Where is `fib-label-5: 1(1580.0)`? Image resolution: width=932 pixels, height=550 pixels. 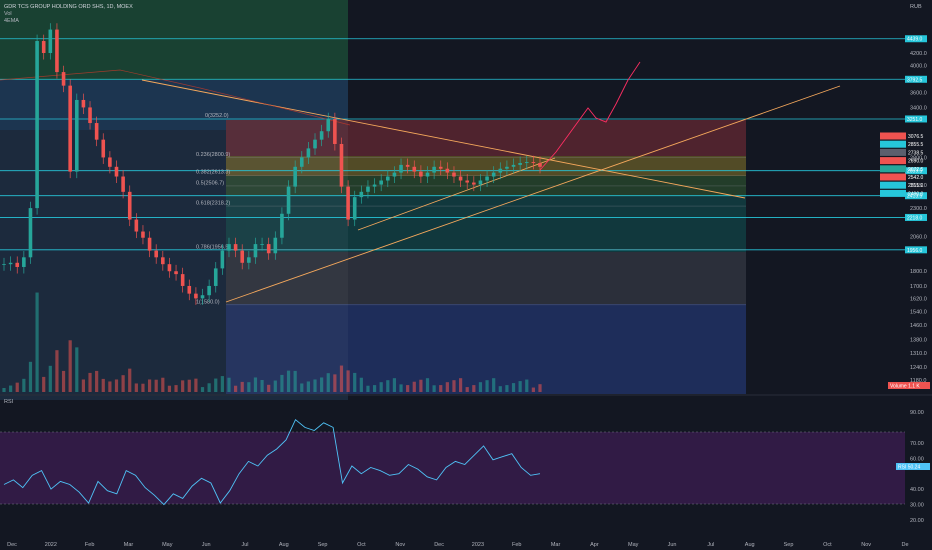 fib-label-5: 1(1580.0) is located at coordinates (208, 302).